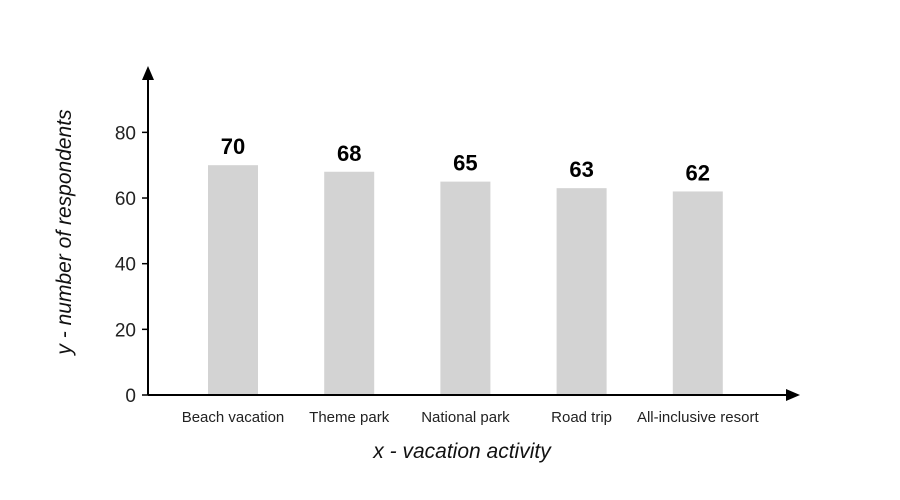 This screenshot has width=900, height=500. What do you see at coordinates (465, 163) in the screenshot?
I see `data-label: 65` at bounding box center [465, 163].